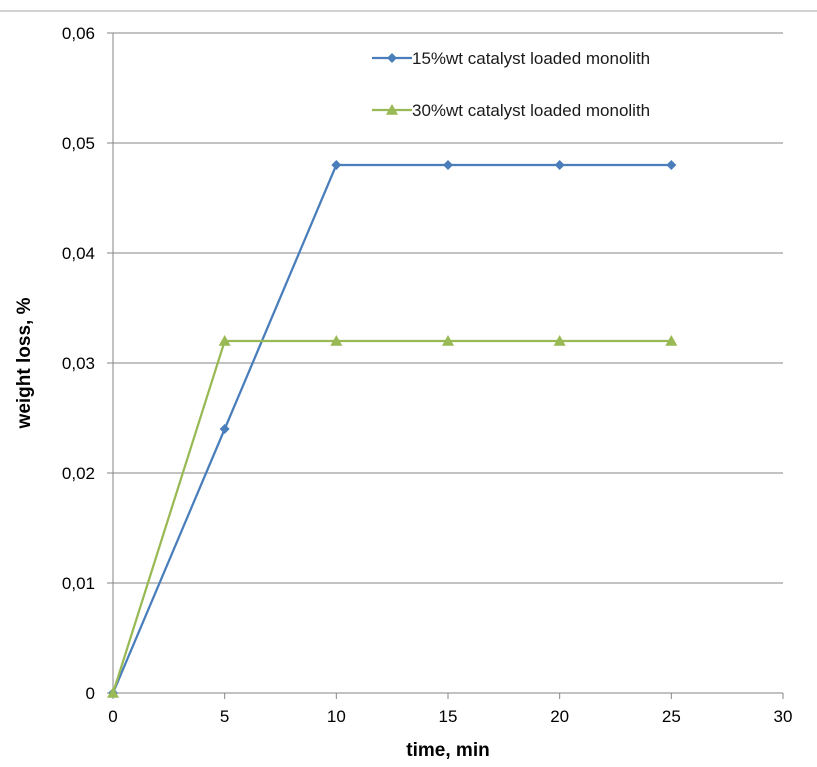  I want to click on legend-entry-2: 30%wt catalyst loaded monolith, so click(511, 110).